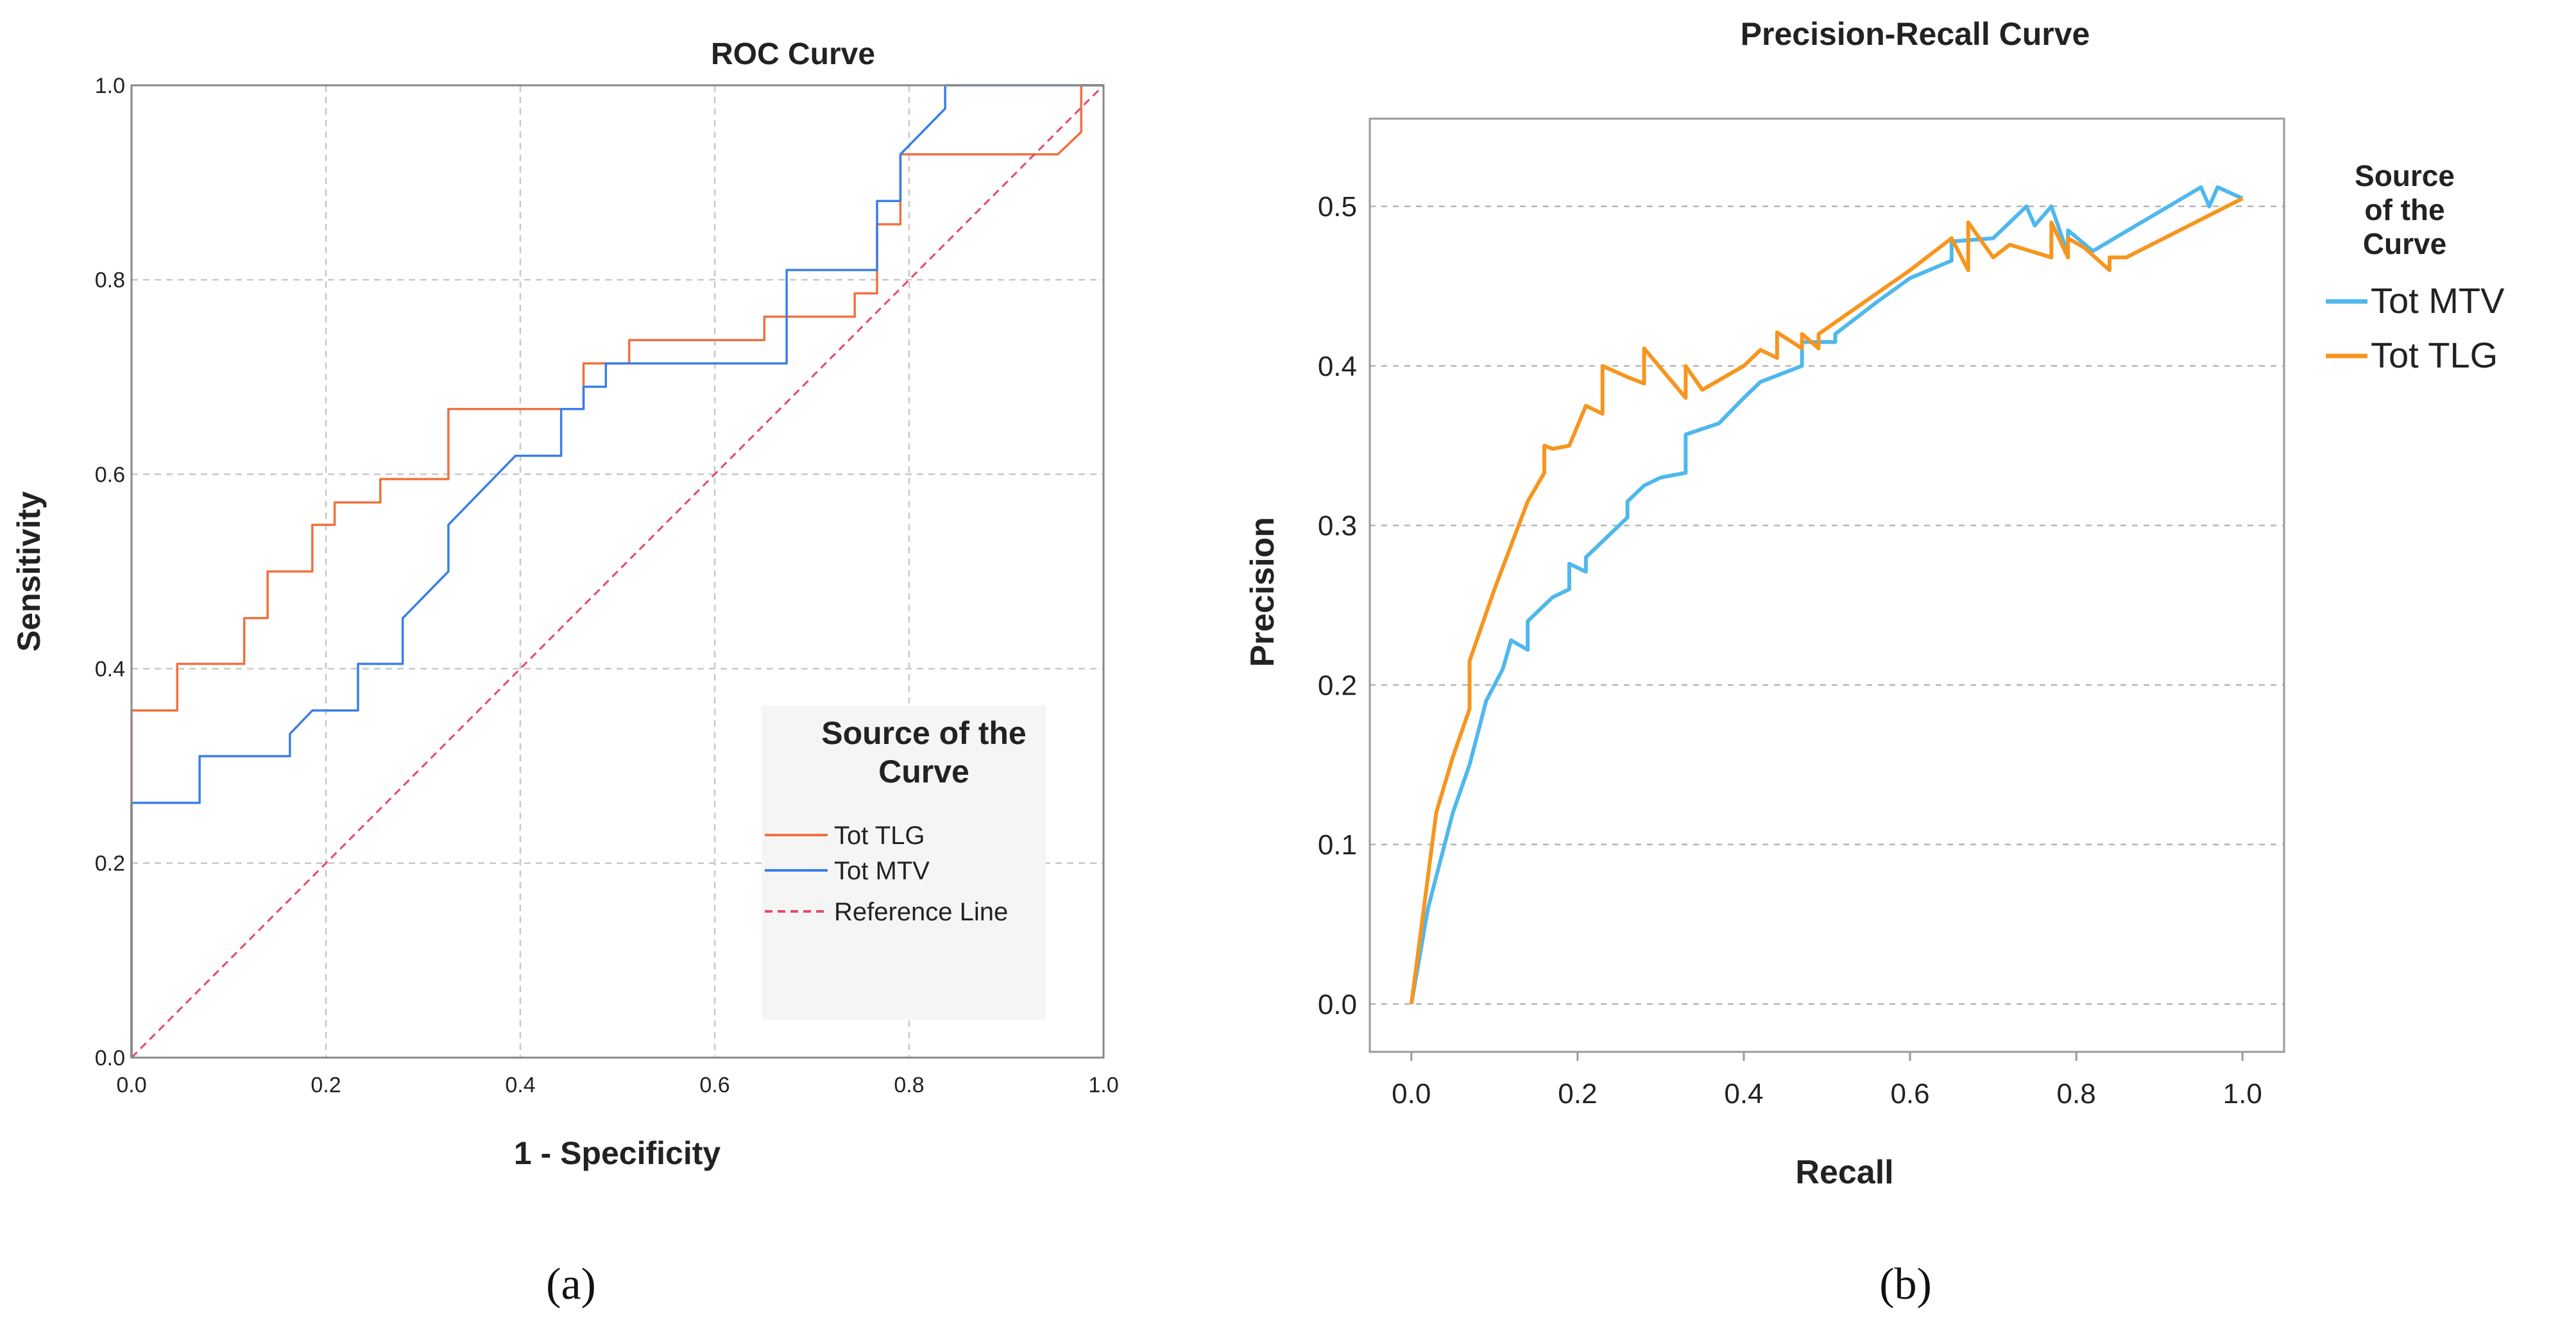  Describe the element at coordinates (2242, 1094) in the screenshot. I see `pr-x-tick-label: 1.0` at that location.